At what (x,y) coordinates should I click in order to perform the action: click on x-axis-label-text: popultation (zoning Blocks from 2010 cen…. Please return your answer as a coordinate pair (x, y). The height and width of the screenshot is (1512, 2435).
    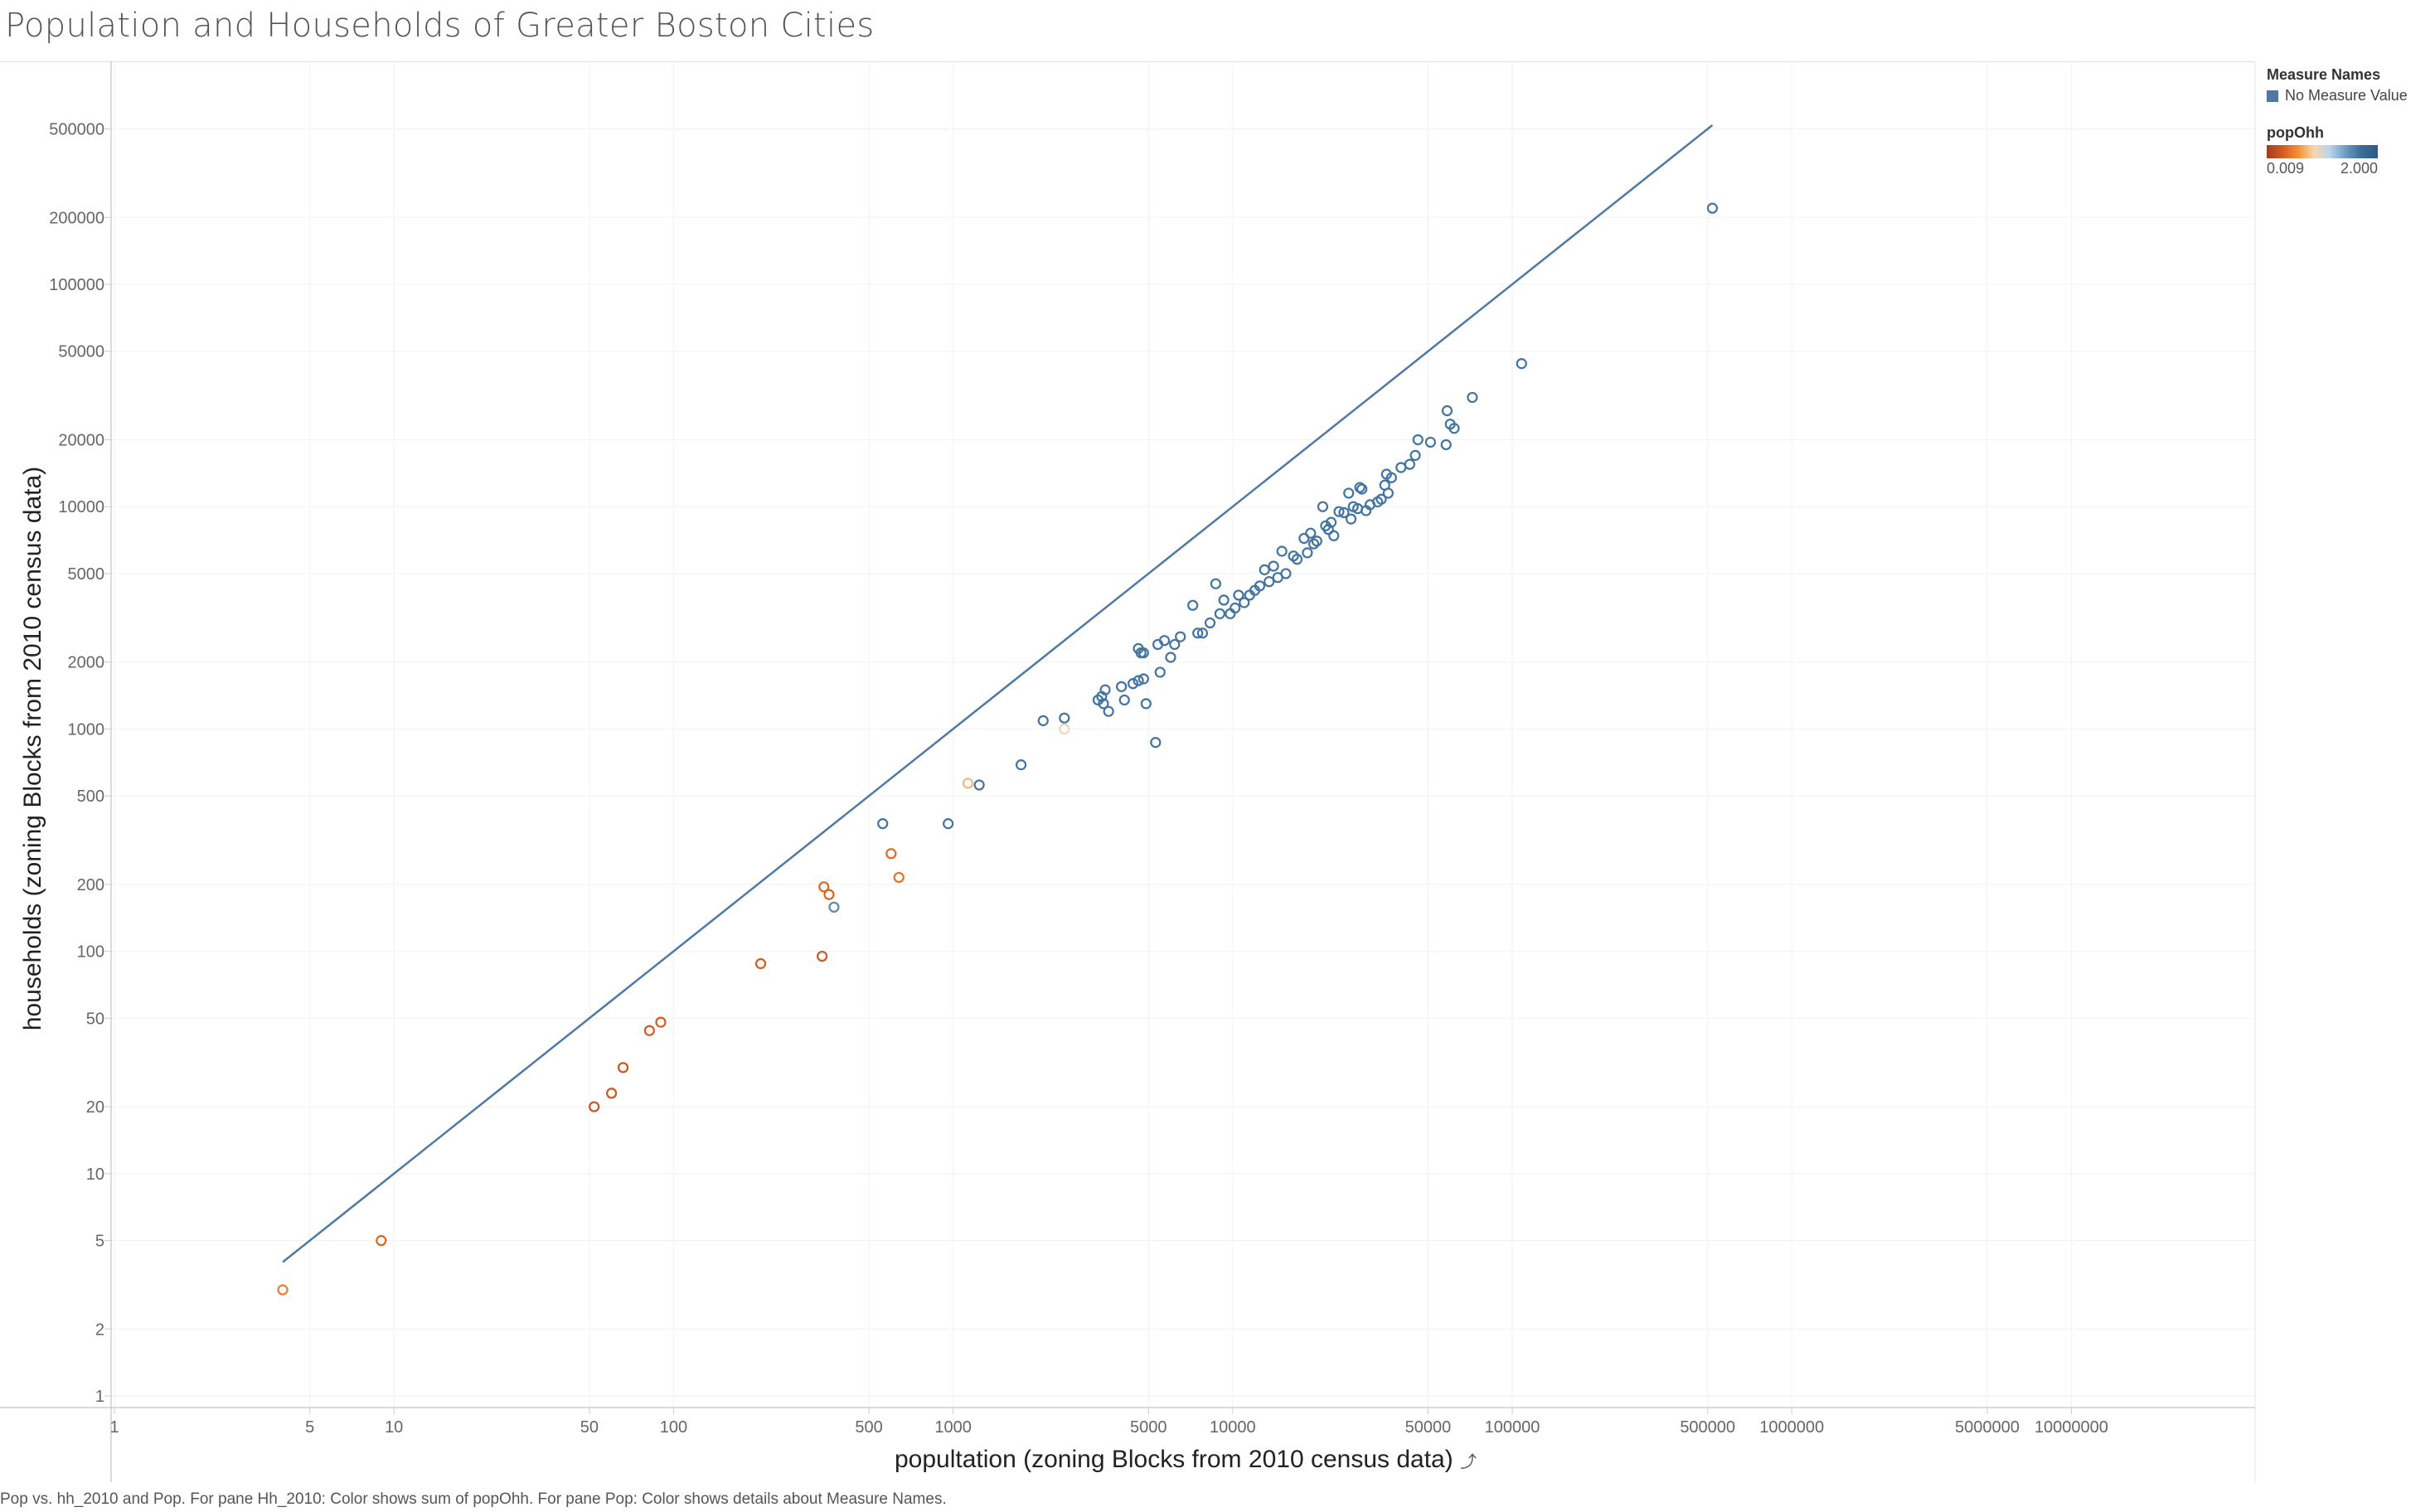
    Looking at the image, I should click on (1174, 1459).